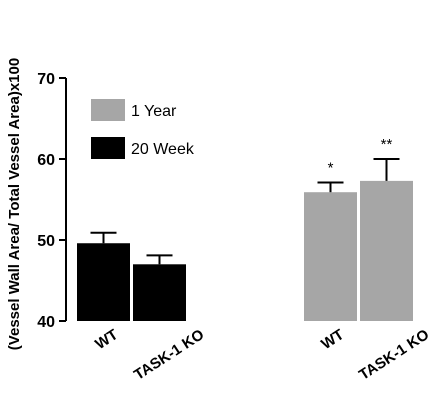 The width and height of the screenshot is (448, 416). I want to click on y-tick-label: 70, so click(46, 79).